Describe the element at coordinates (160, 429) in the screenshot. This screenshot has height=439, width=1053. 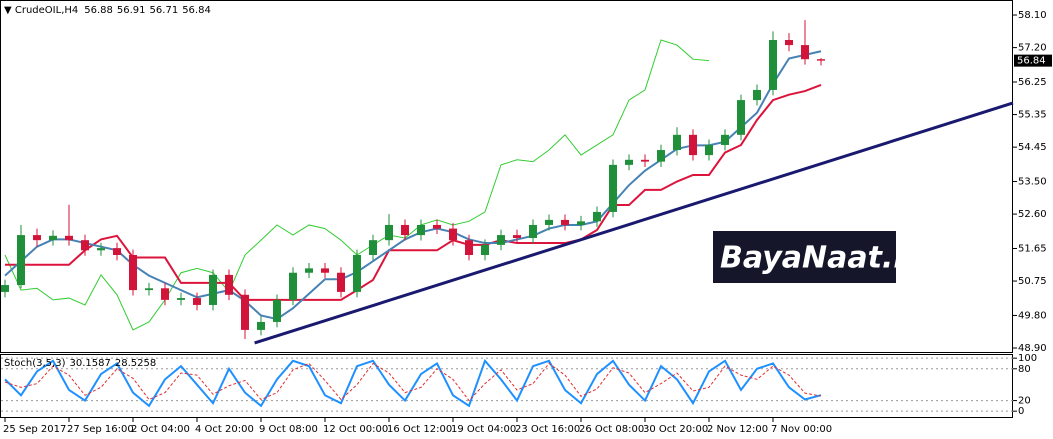
I see `x-tick-label: 2 Oct 04:00` at that location.